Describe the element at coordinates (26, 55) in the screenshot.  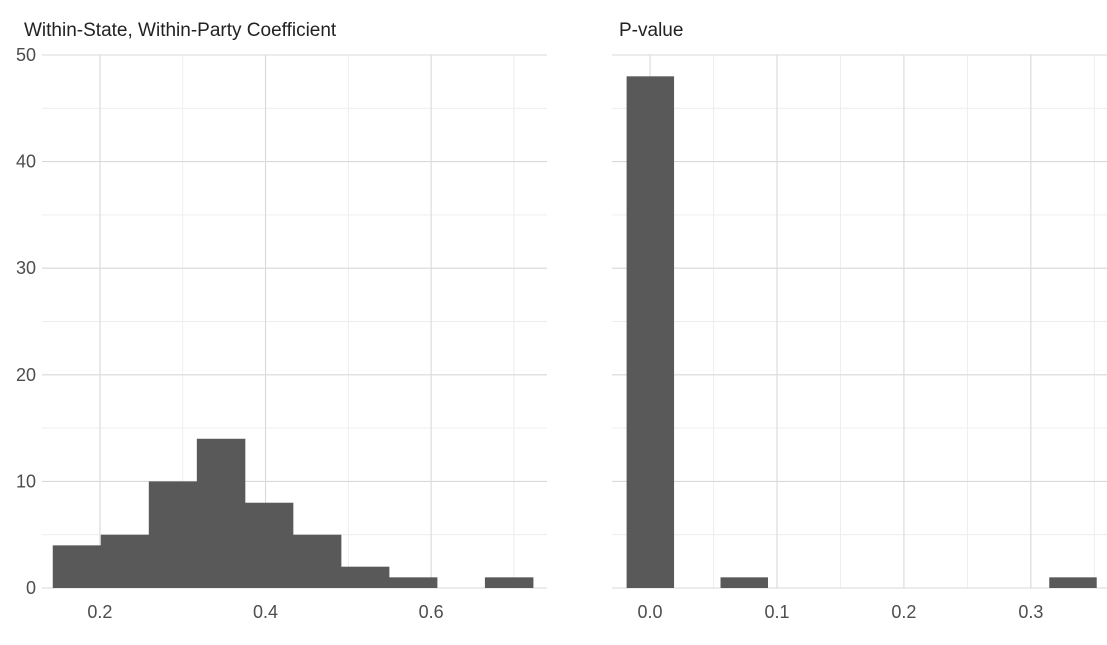
I see `y-tick-label: 50` at that location.